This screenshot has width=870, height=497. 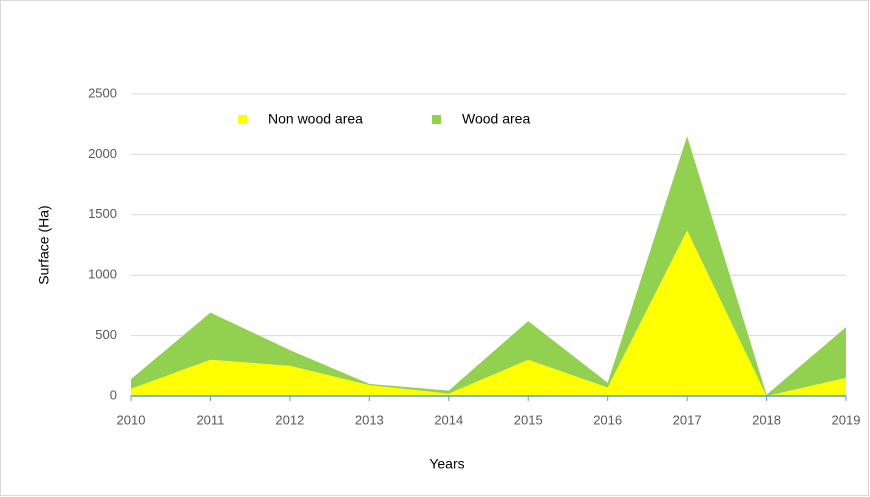 What do you see at coordinates (289, 419) in the screenshot?
I see `x-tick-label: 2012` at bounding box center [289, 419].